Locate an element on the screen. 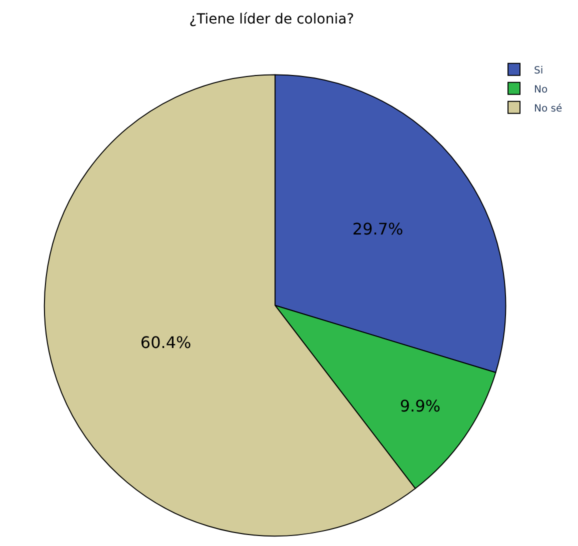  data-label: 60.4% is located at coordinates (166, 342).